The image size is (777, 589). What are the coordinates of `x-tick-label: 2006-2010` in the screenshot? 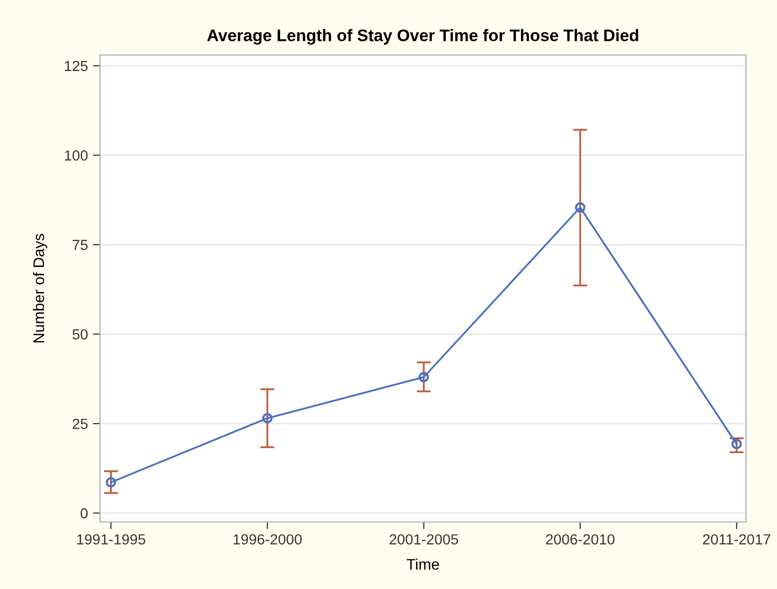 It's located at (580, 539).